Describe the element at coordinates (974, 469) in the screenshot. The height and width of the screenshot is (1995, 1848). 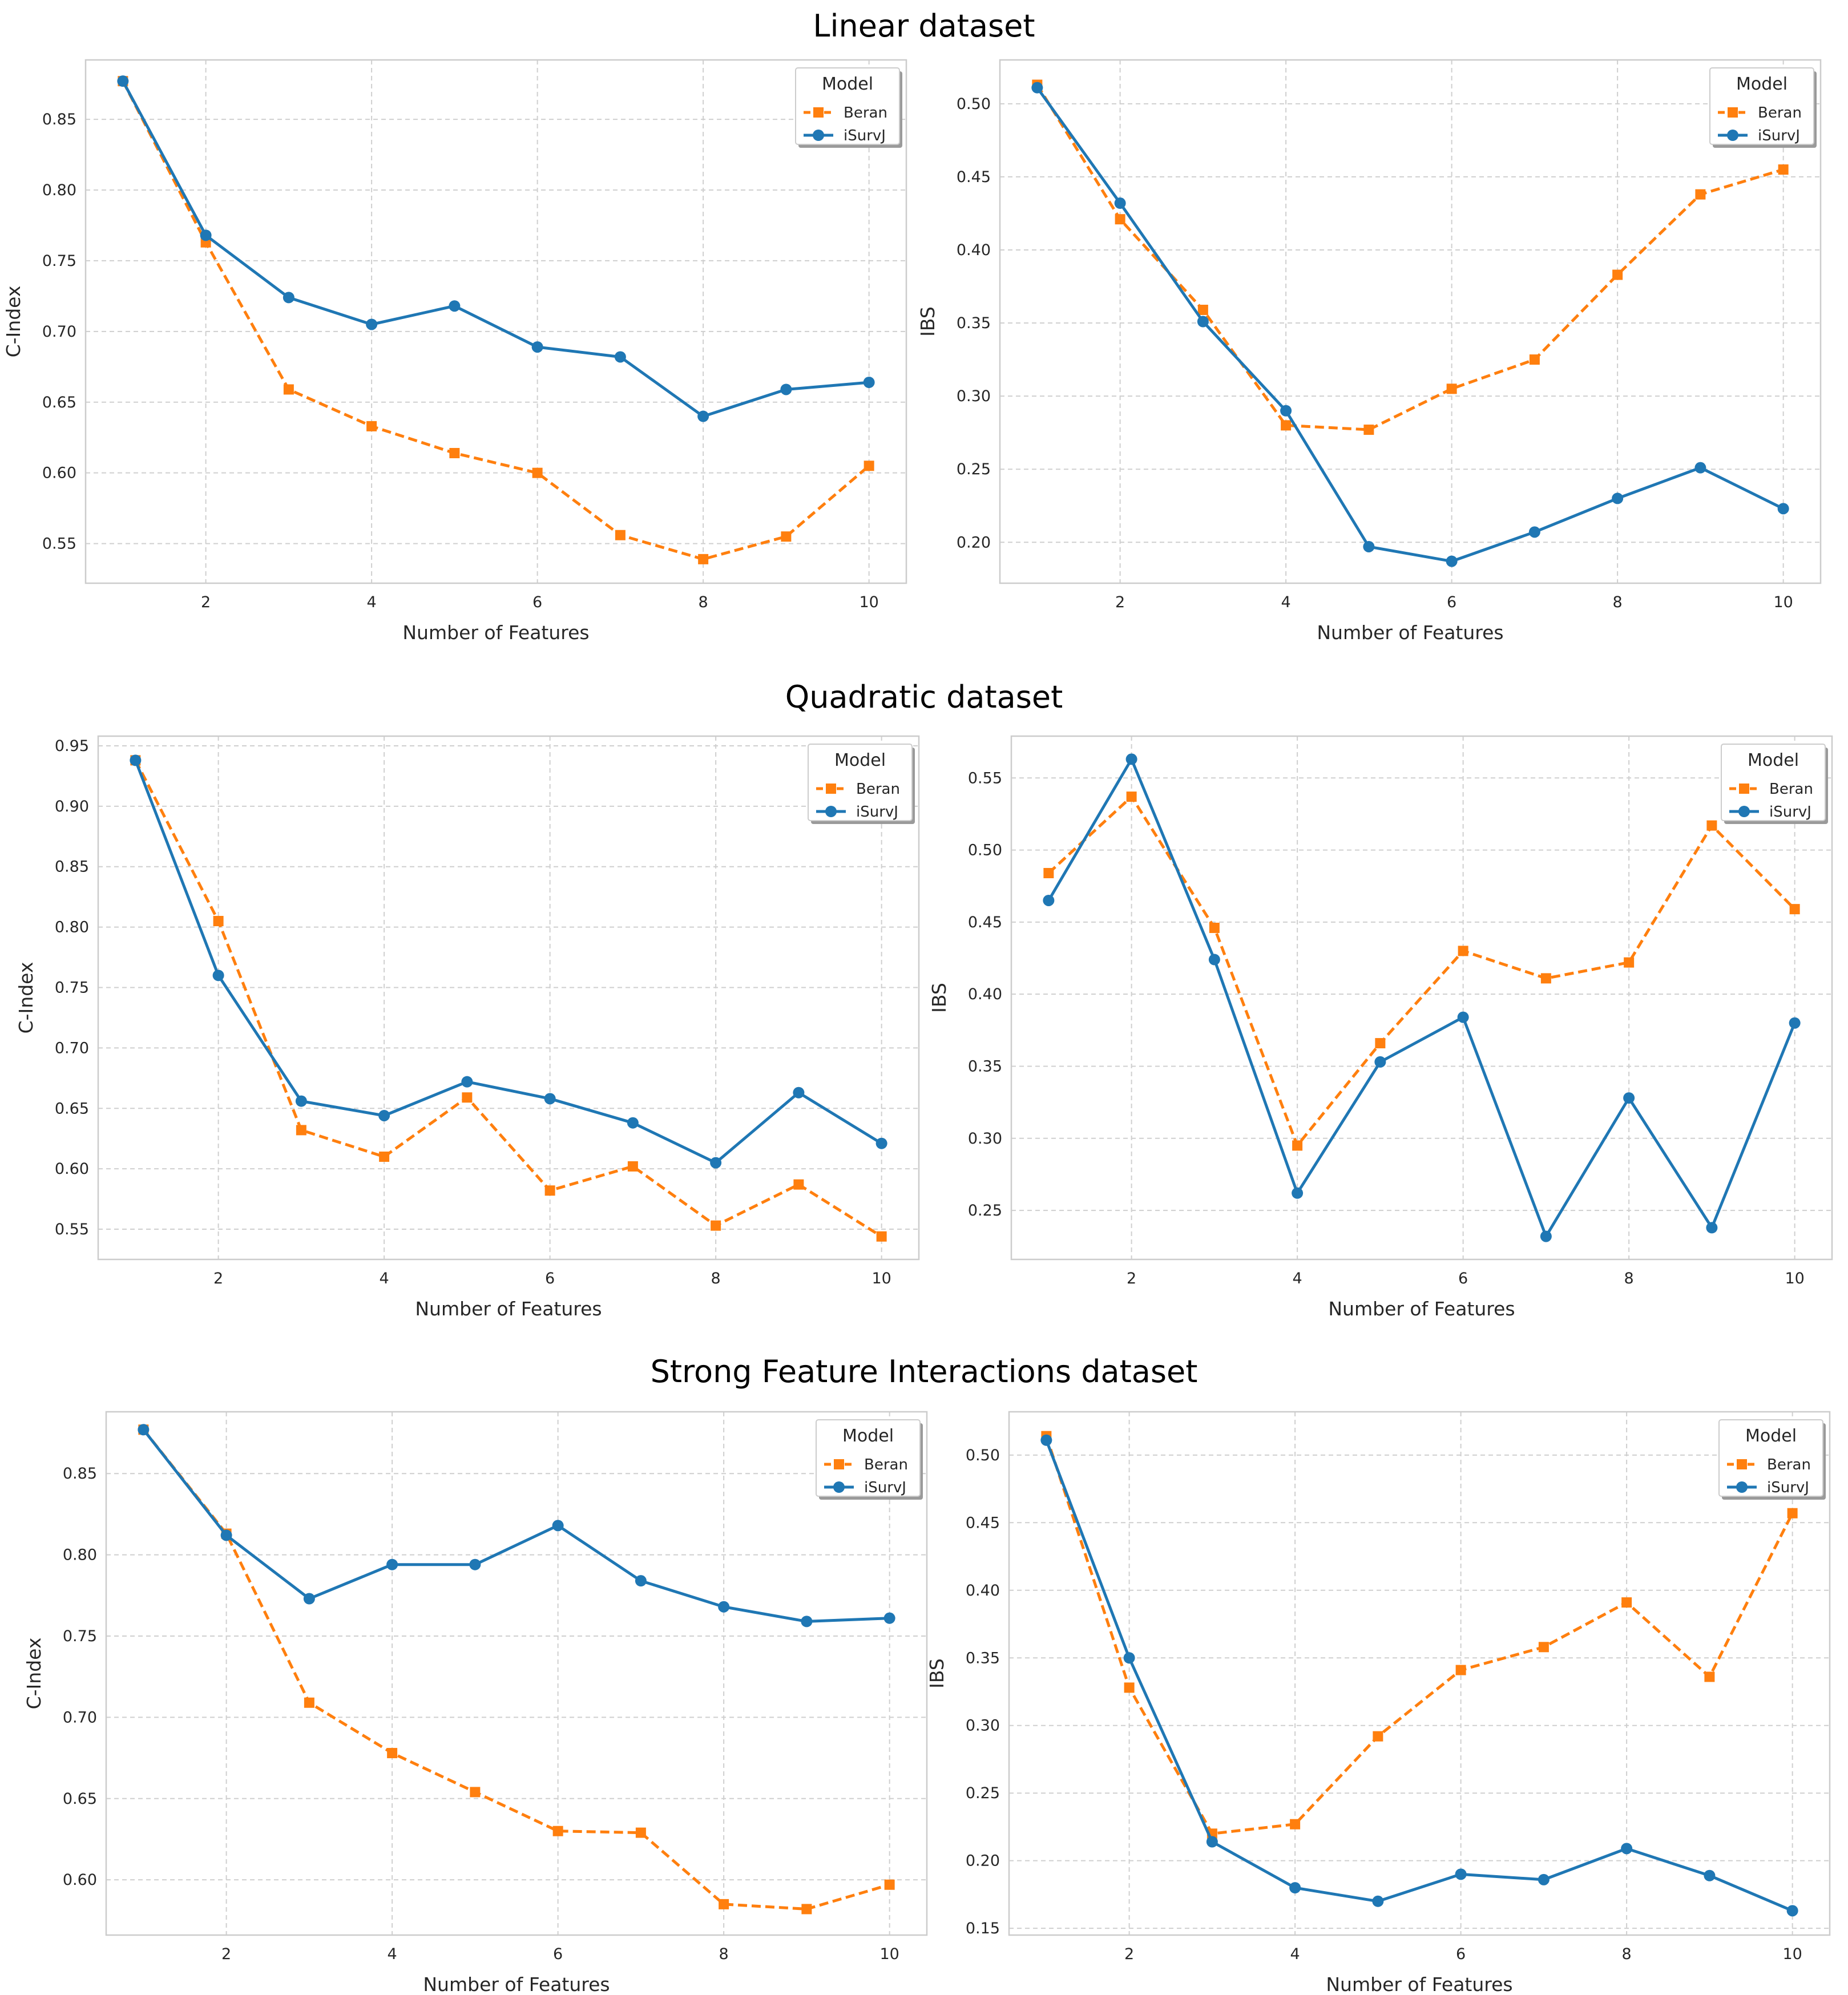
I see `y-tick-label: 0.25` at that location.